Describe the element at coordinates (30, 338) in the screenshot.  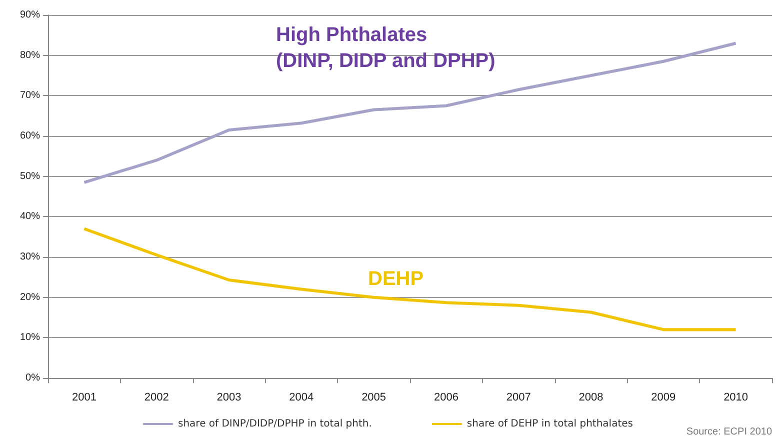
I see `y-tick-label: 10%` at that location.